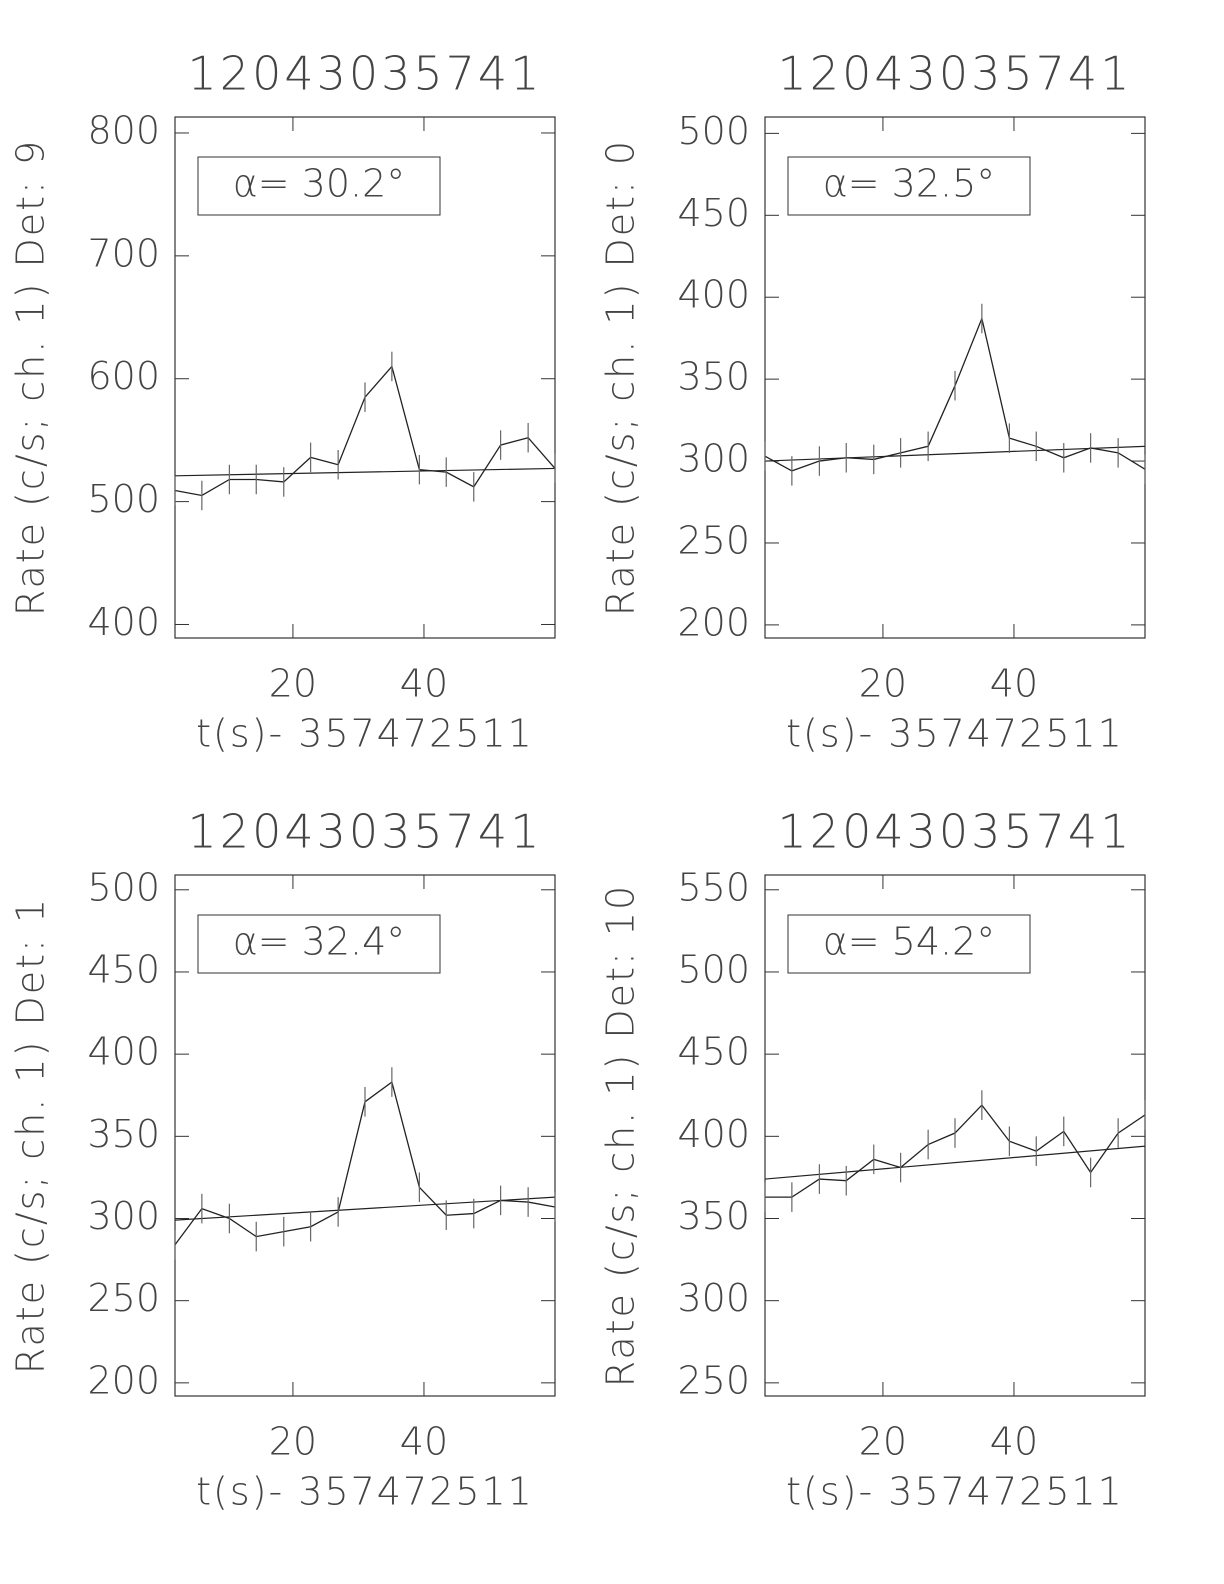 The height and width of the screenshot is (1584, 1224). What do you see at coordinates (621, 377) in the screenshot?
I see `y-axis-label: Rate (c/s; ch. 1) Det: 0` at bounding box center [621, 377].